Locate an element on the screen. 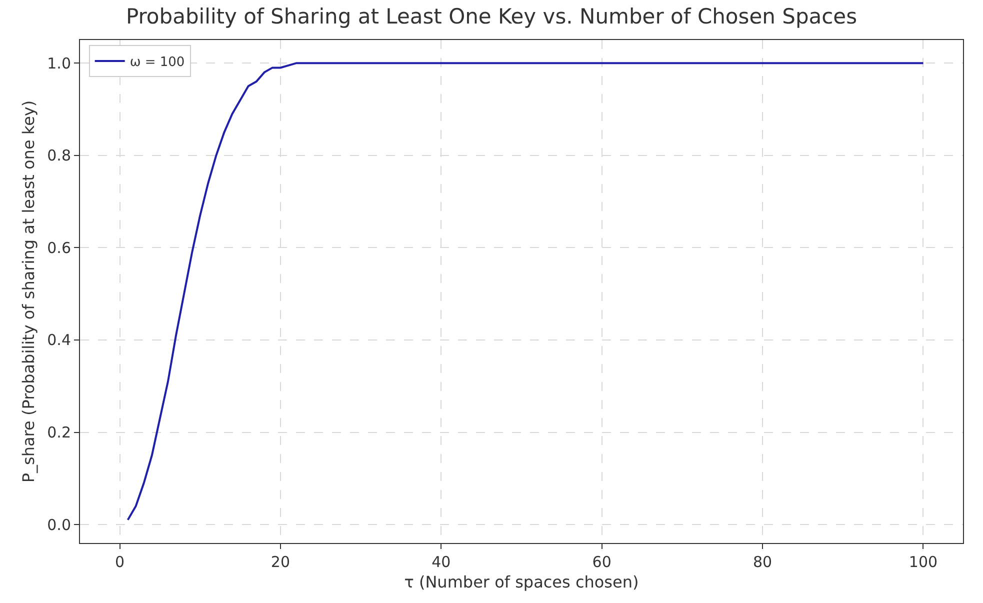  x-tick-label: 80 is located at coordinates (762, 562).